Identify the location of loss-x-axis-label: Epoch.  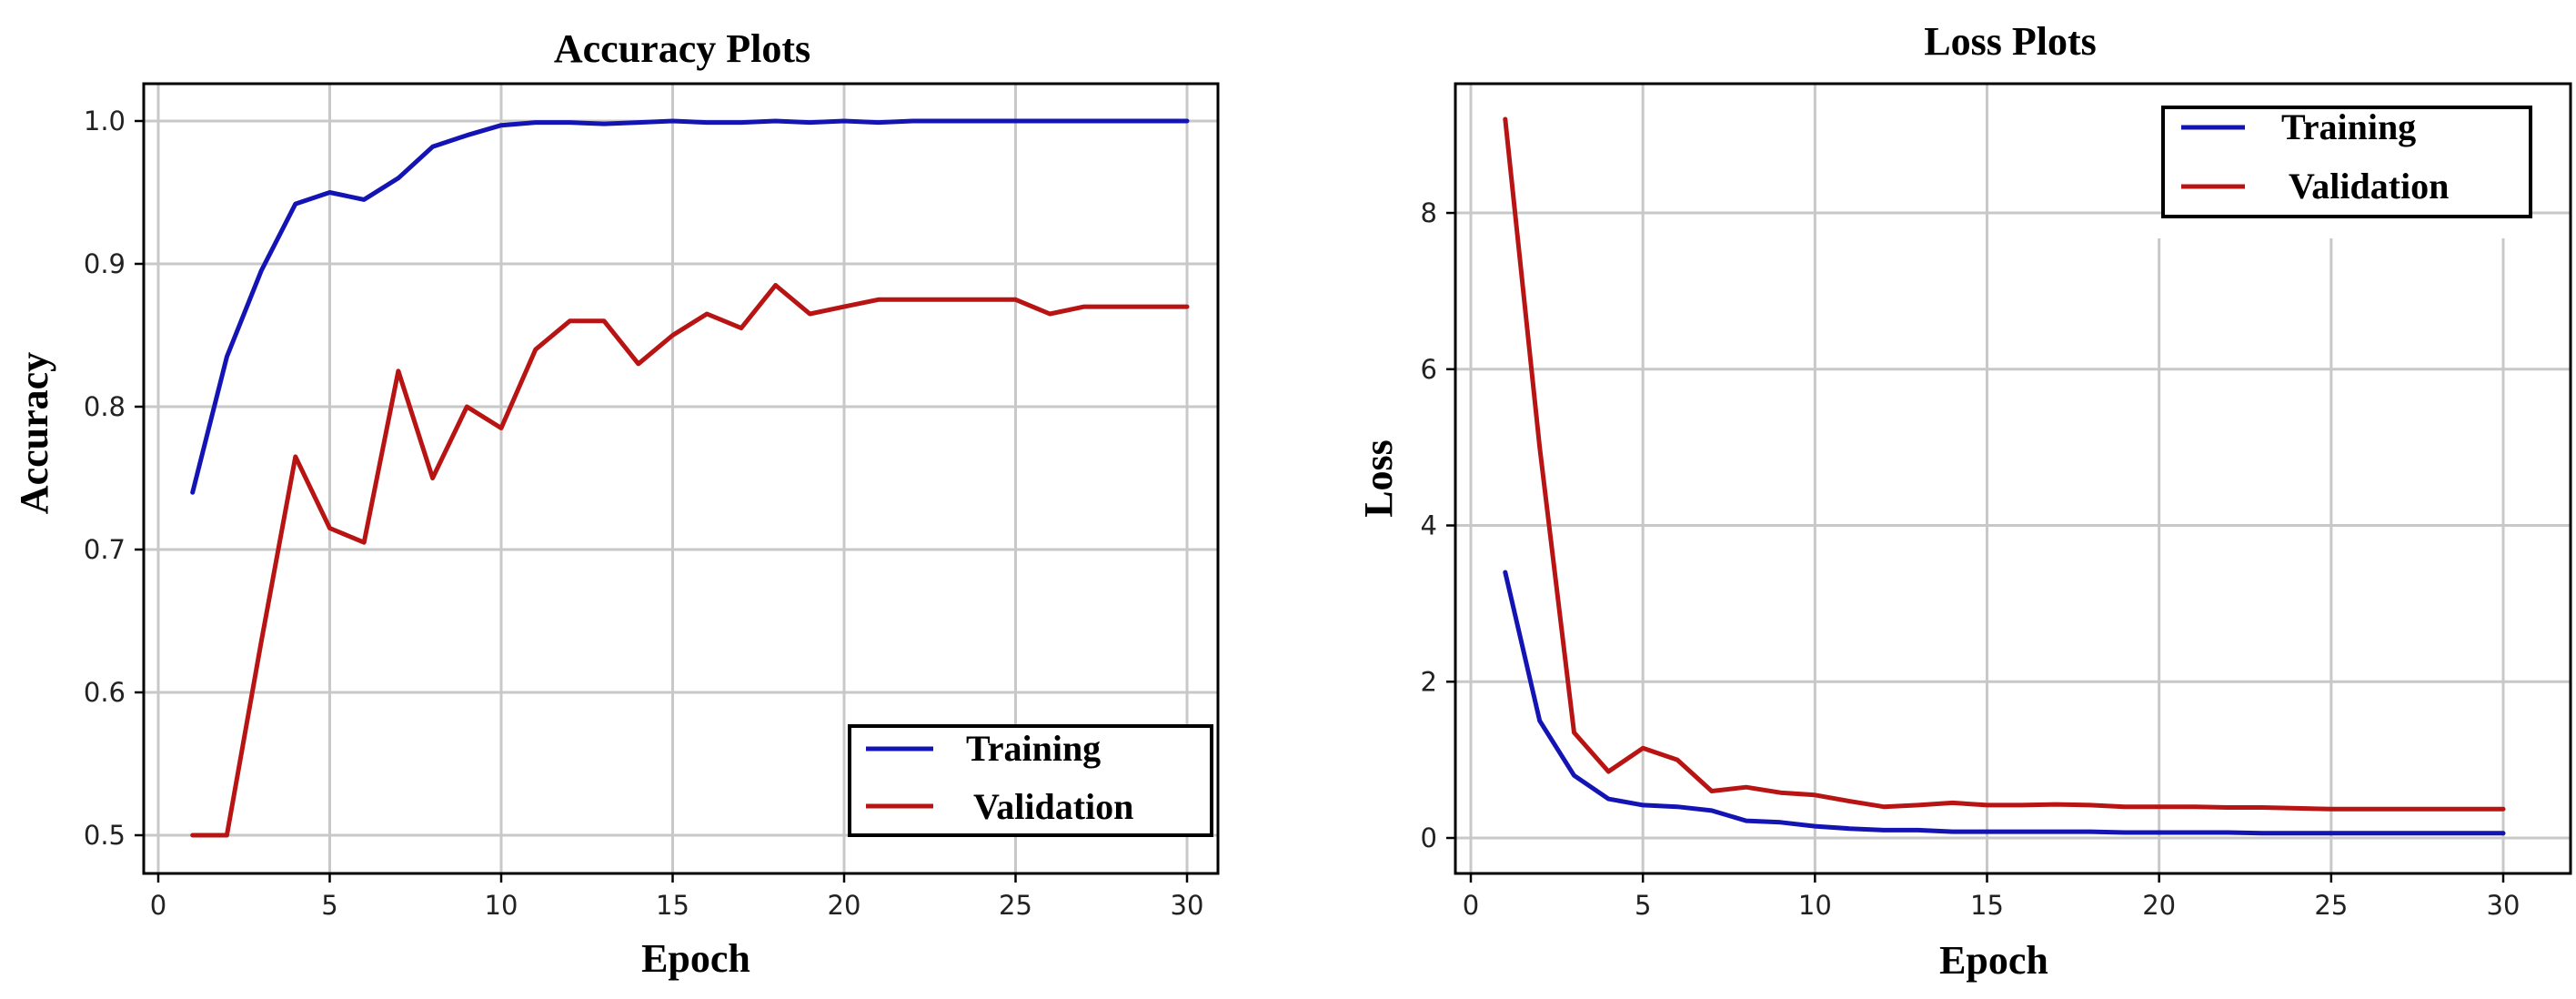
(1993, 960).